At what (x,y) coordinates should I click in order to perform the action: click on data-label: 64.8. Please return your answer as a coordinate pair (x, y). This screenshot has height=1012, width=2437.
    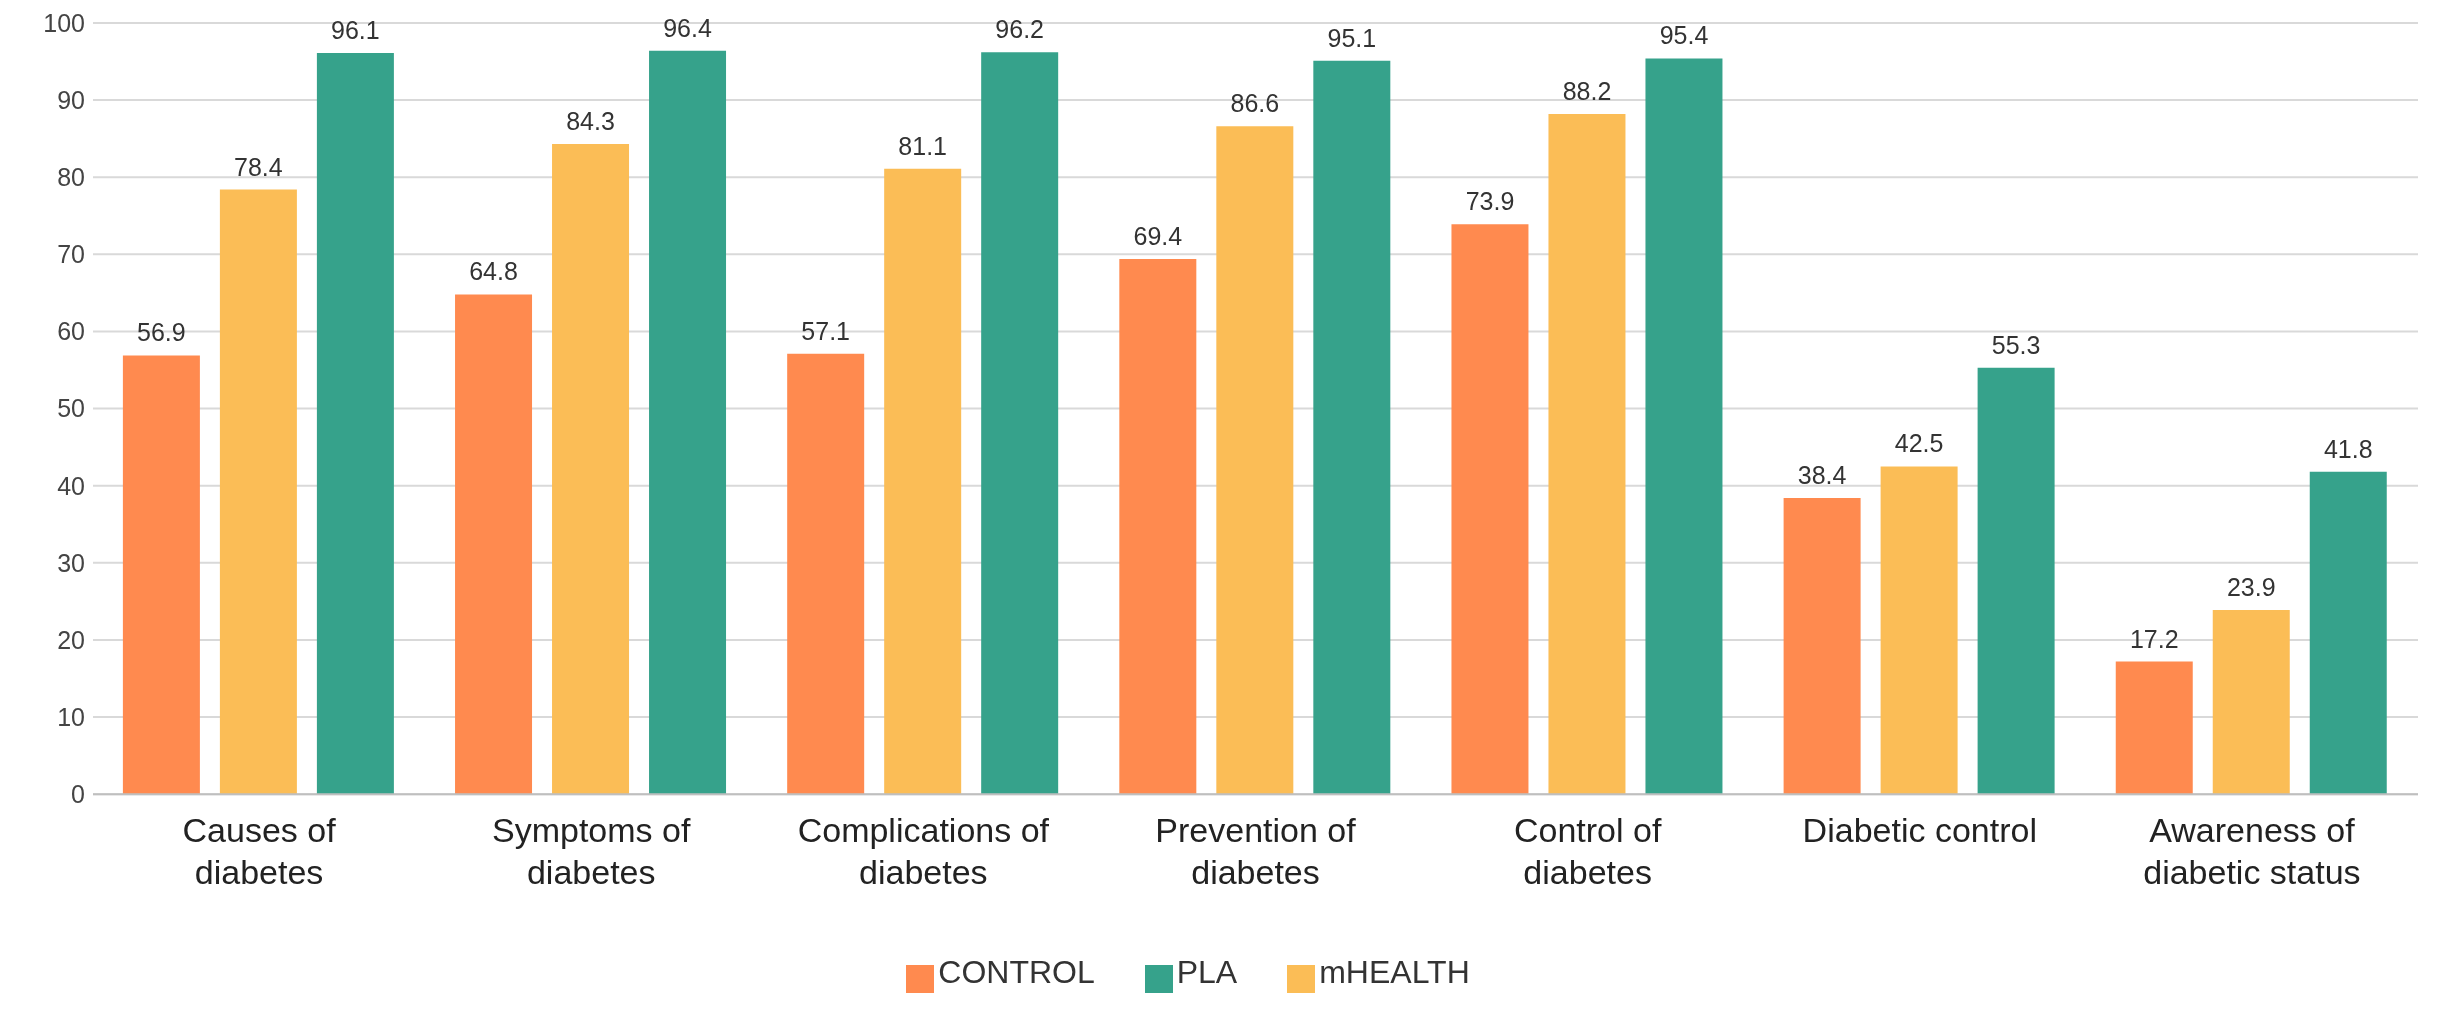
    Looking at the image, I should click on (493, 271).